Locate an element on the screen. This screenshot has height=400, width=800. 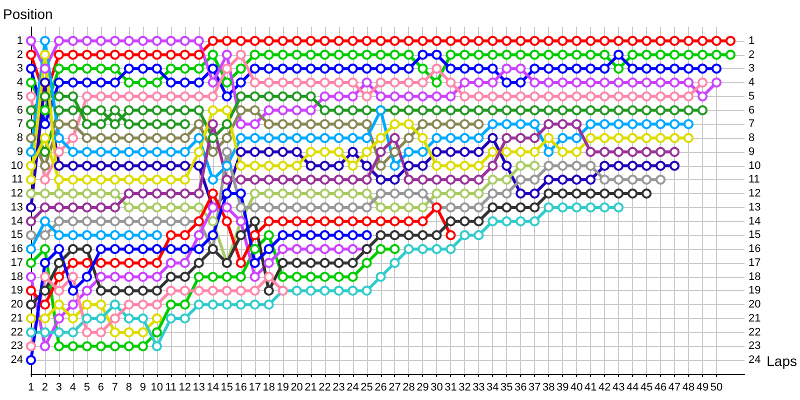
x-tick-label: 2 is located at coordinates (45, 388).